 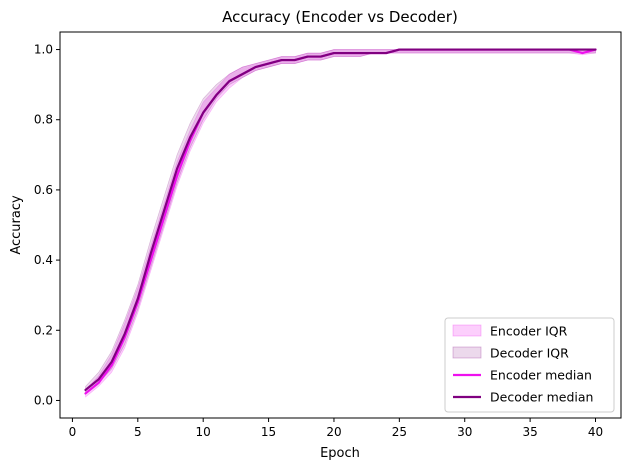 I want to click on x-tick-label: 30, so click(x=464, y=432).